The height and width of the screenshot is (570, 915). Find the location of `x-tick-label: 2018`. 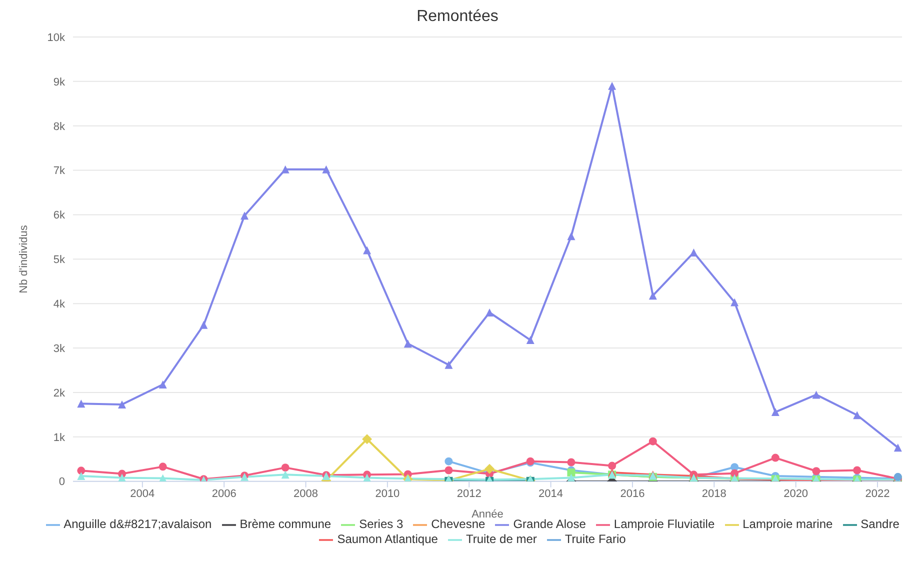

x-tick-label: 2018 is located at coordinates (714, 494).